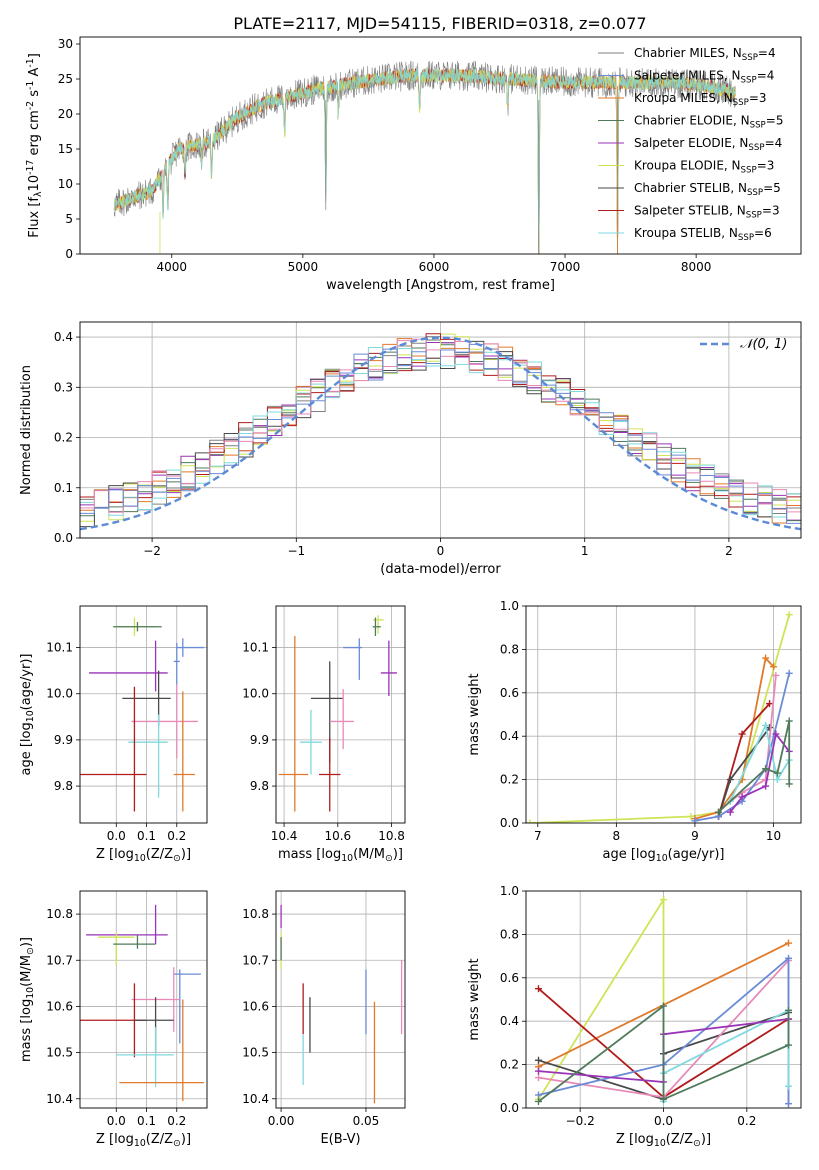  I want to click on x-tick-label: 5000, so click(303, 267).